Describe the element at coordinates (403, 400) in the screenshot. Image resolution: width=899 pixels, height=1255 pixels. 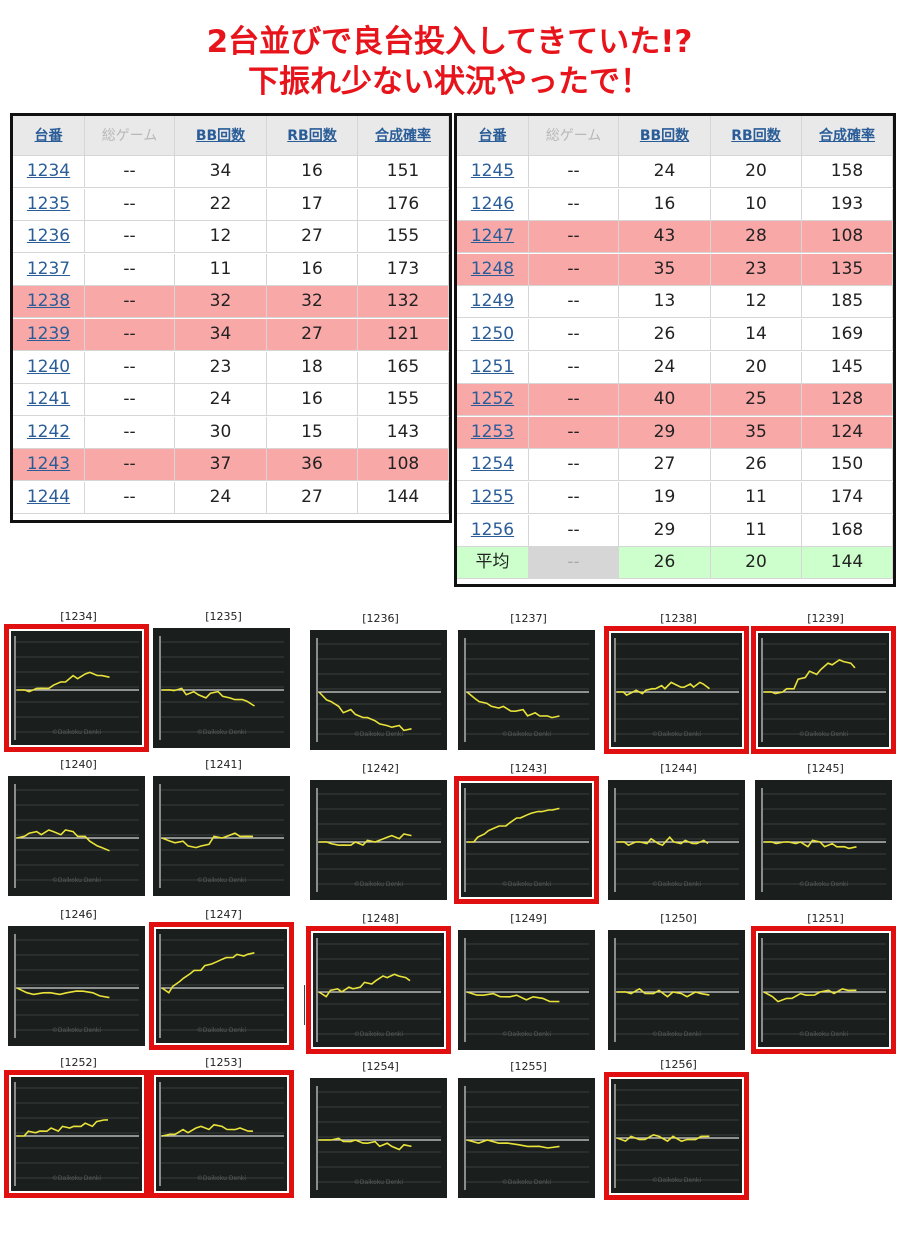
I see `cell-combined: 155` at that location.